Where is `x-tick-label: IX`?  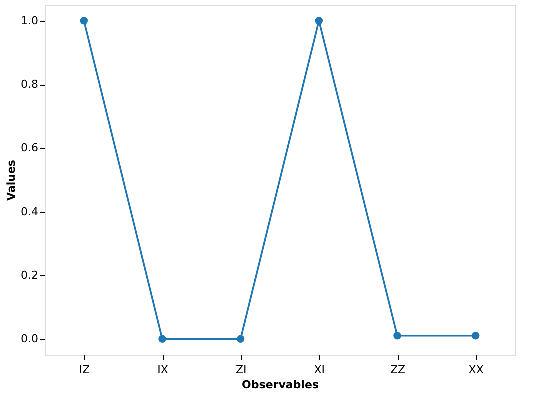 x-tick-label: IX is located at coordinates (163, 370).